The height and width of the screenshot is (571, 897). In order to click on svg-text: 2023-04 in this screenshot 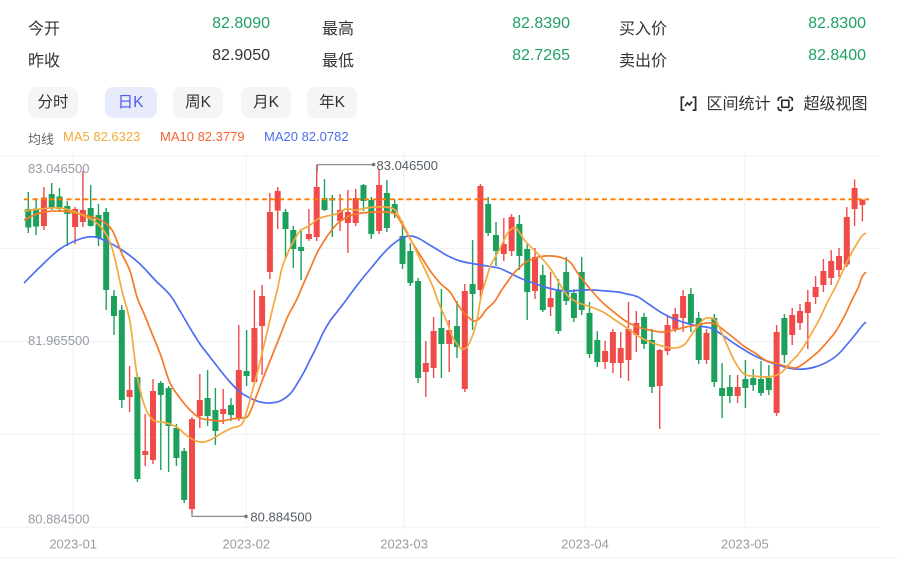, I will do `click(585, 544)`.